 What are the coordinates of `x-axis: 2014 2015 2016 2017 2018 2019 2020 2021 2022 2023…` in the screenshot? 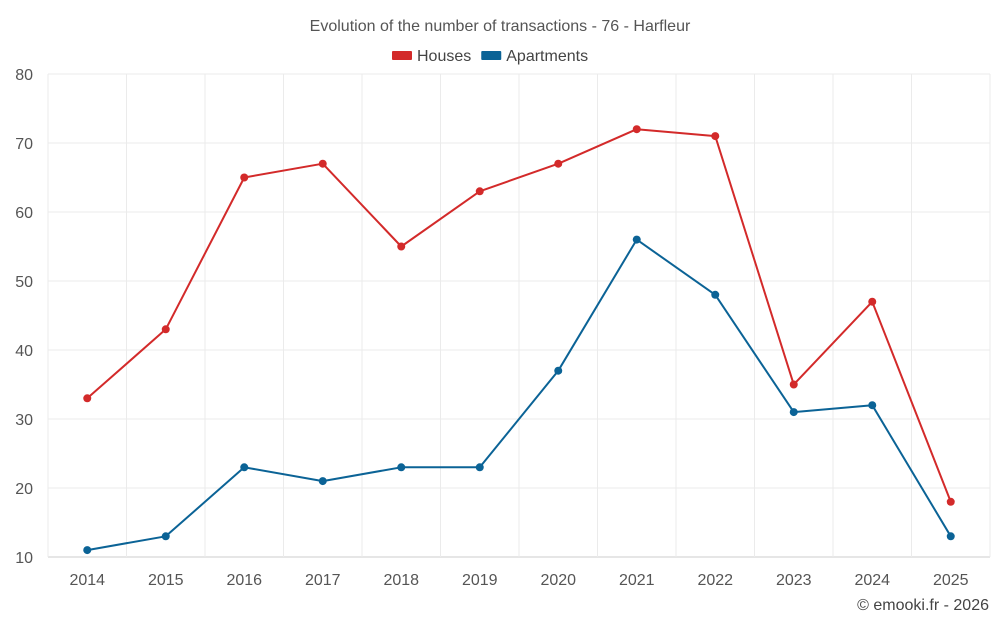 It's located at (518, 580).